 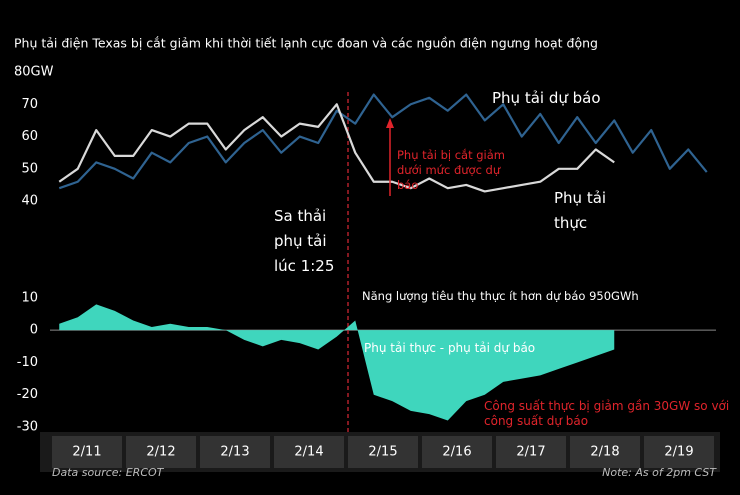 What do you see at coordinates (336, 148) in the screenshot?
I see `series-line` at bounding box center [336, 148].